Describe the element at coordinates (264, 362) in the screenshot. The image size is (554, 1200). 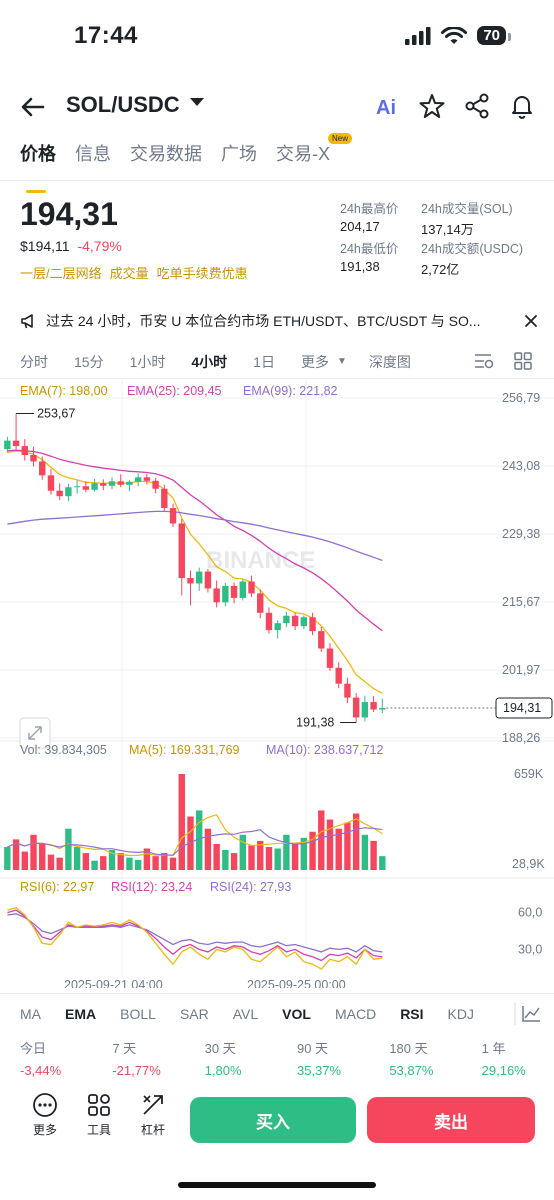
I see `interval-1d: 1日` at that location.